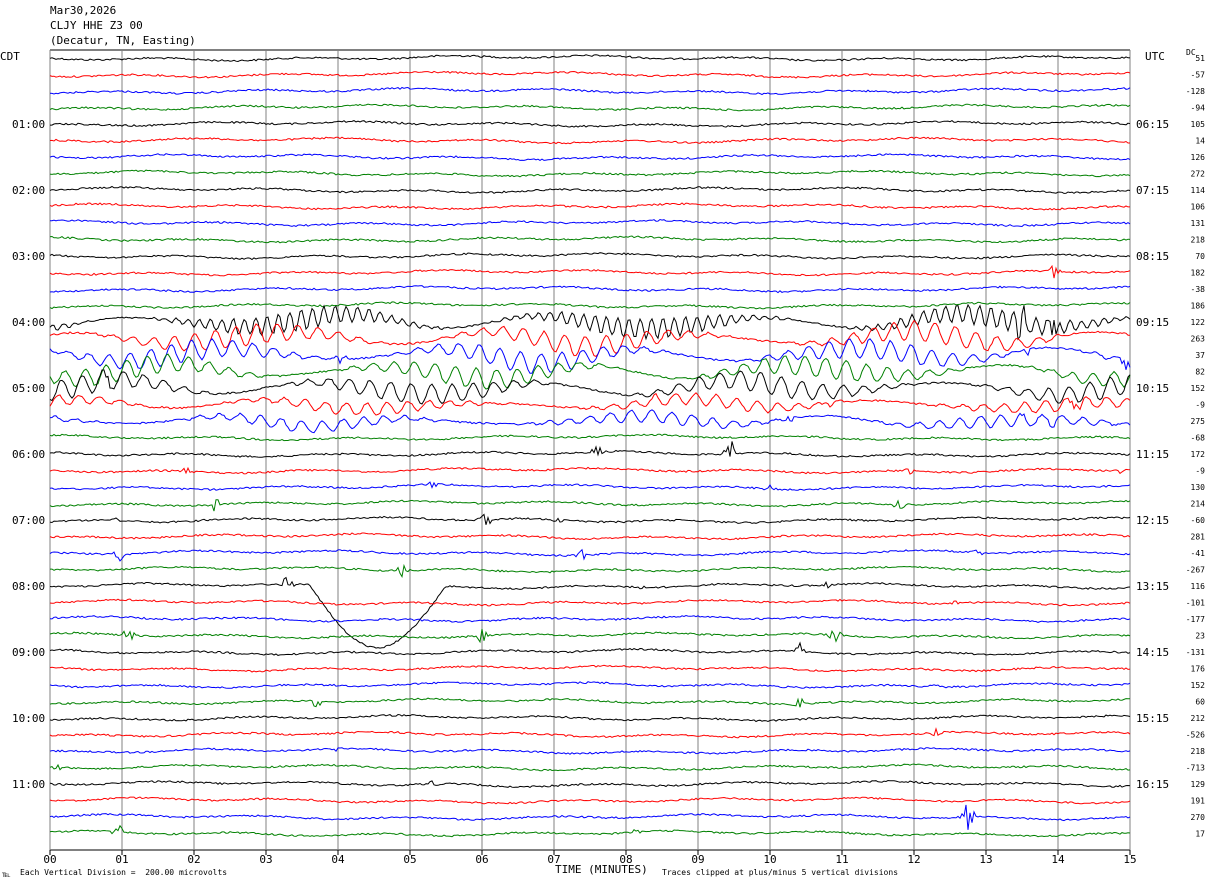  Describe the element at coordinates (1198, 421) in the screenshot. I see `dc-offset-row-22: 275` at that location.